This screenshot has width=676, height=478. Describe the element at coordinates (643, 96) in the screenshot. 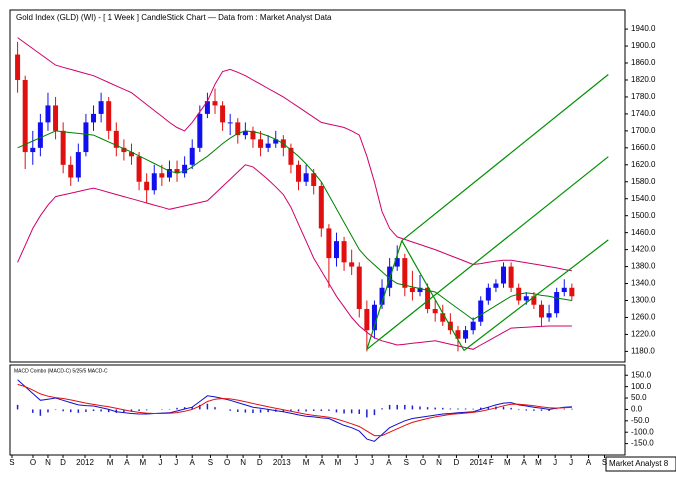

I see `y-tick-label: 1780.0` at that location.